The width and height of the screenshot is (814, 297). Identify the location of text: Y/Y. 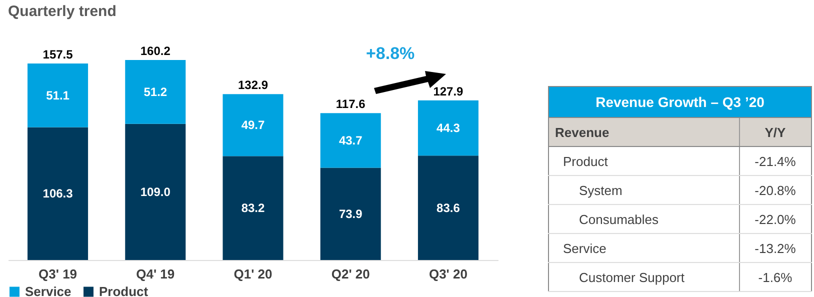
(775, 132).